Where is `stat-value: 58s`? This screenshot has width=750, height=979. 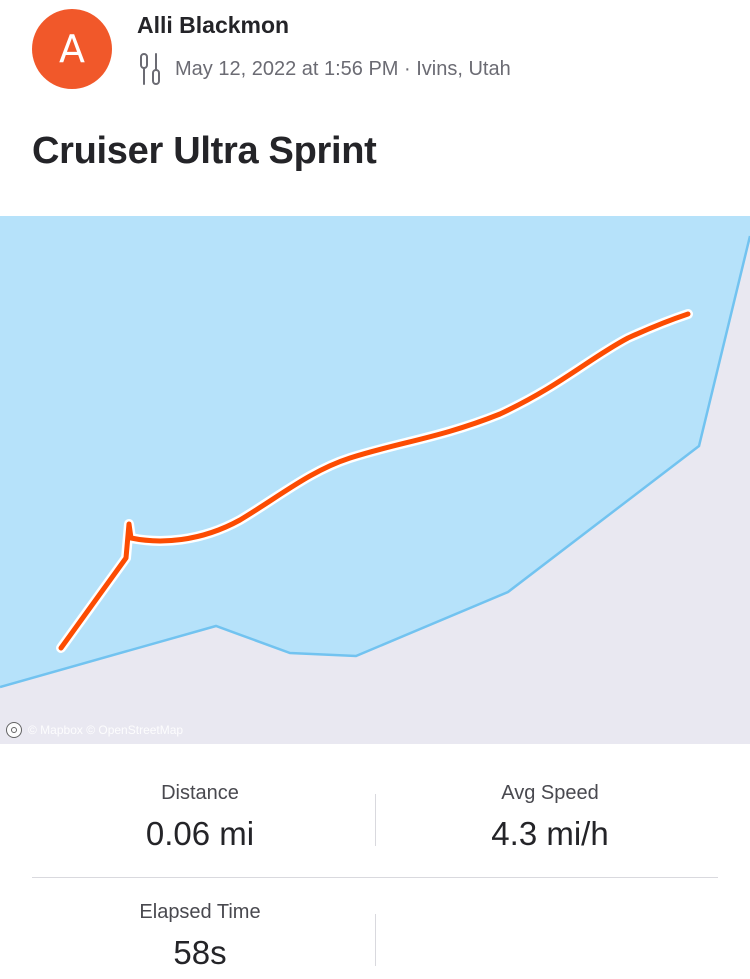
stat-value: 58s is located at coordinates (200, 952).